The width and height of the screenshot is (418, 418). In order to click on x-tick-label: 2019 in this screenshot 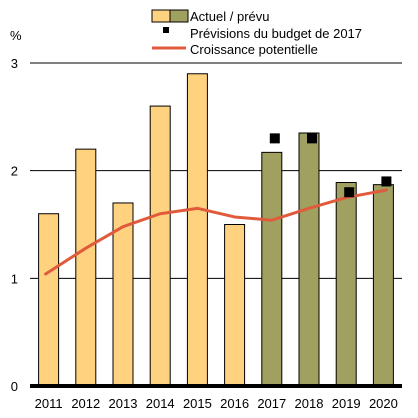, I will do `click(346, 403)`.